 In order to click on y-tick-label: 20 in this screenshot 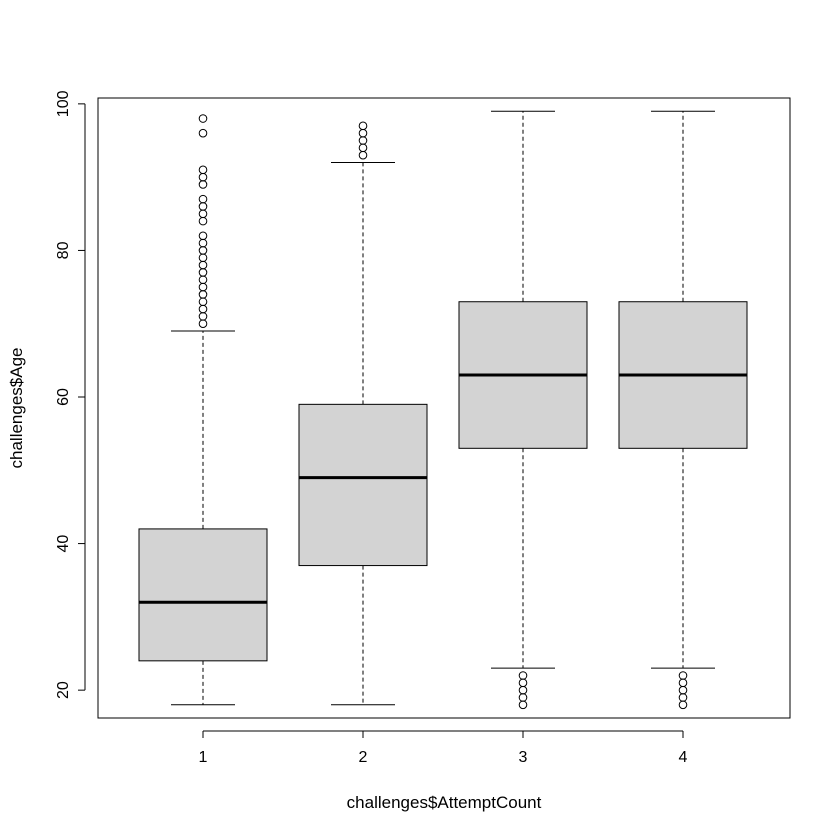, I will do `click(63, 690)`.